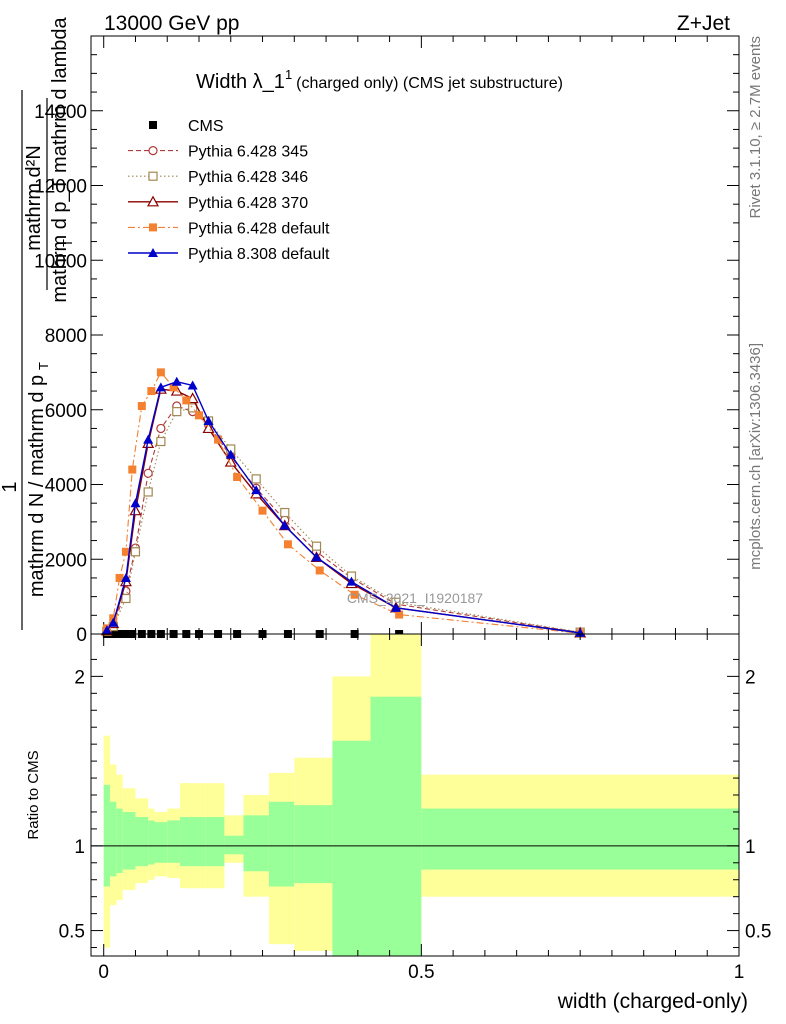 The image size is (786, 1024). Describe the element at coordinates (34, 198) in the screenshot. I see `ylabel-numer: mathrm d²N` at that location.